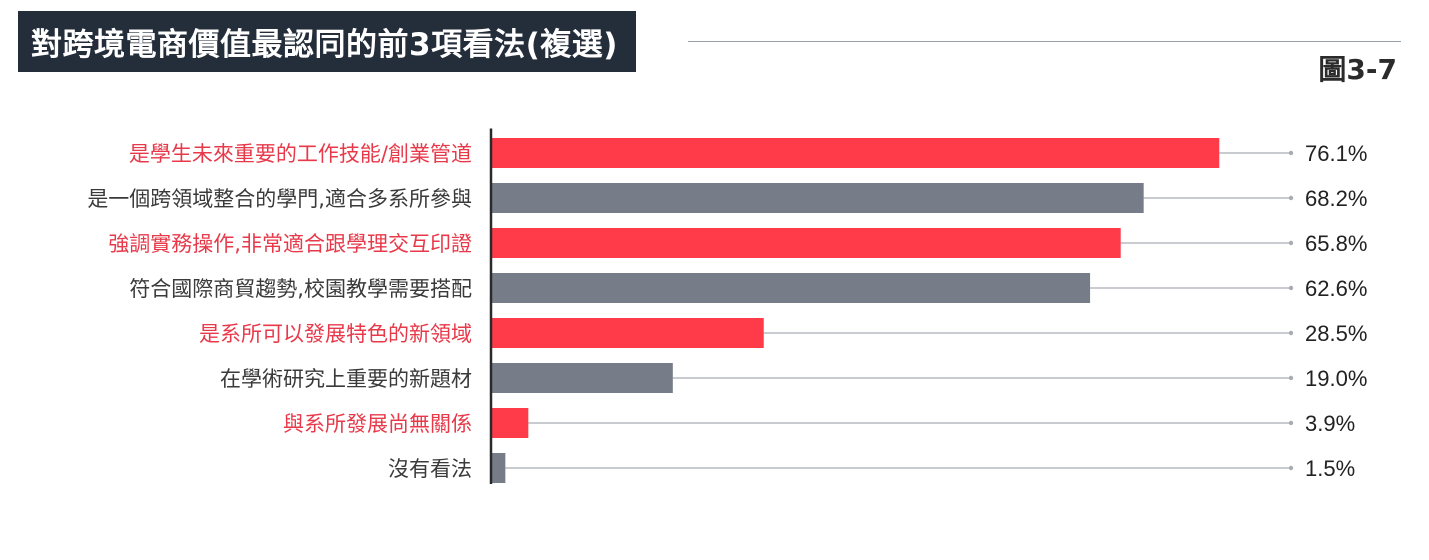 Image resolution: width=1429 pixels, height=560 pixels. Describe the element at coordinates (1336, 243) in the screenshot. I see `value-label: 65.8%` at that location.